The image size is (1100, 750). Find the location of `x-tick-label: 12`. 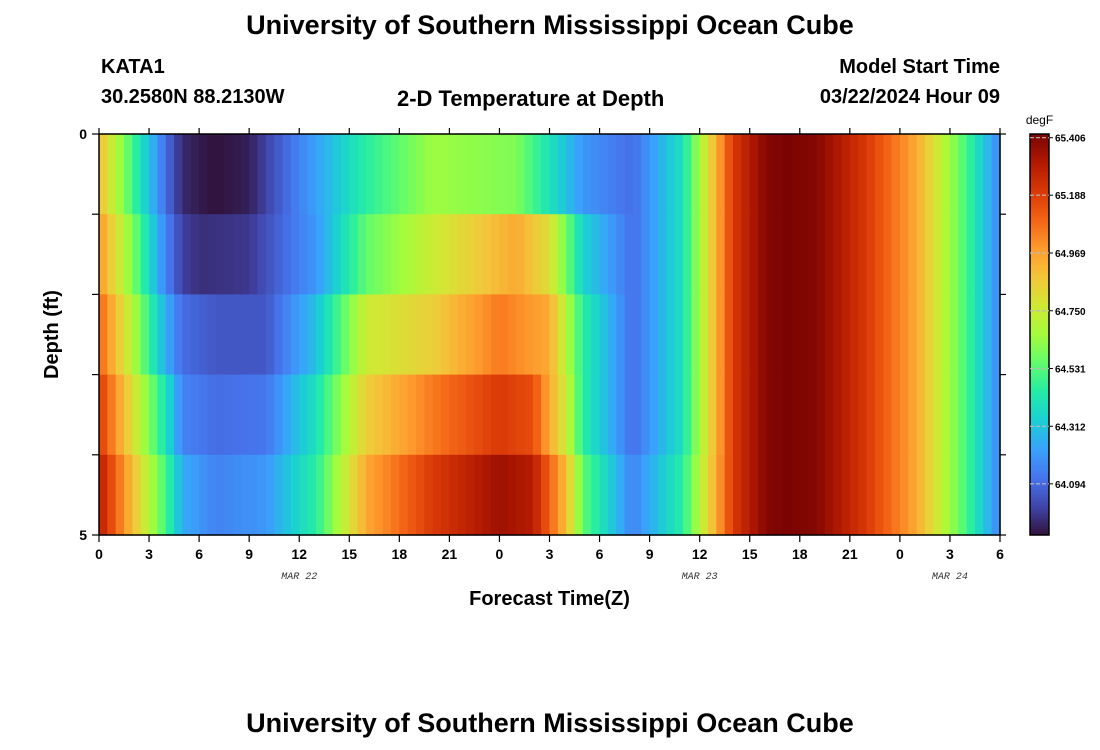

x-tick-label: 12 is located at coordinates (299, 554).